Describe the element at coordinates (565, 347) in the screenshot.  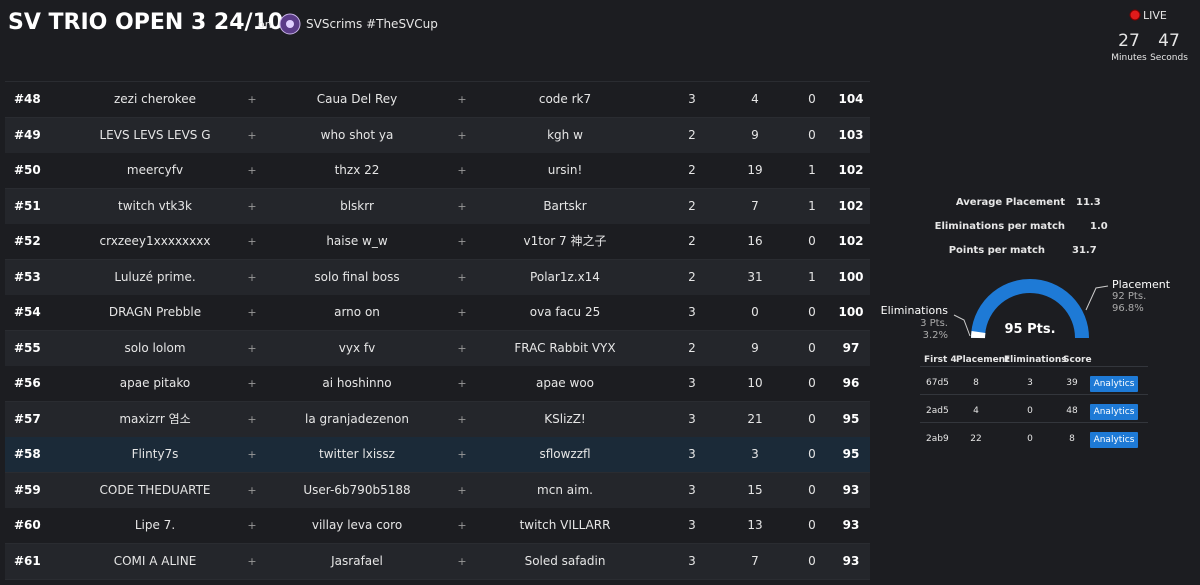
I see `player-3: FRAC Rabbit VYX` at that location.